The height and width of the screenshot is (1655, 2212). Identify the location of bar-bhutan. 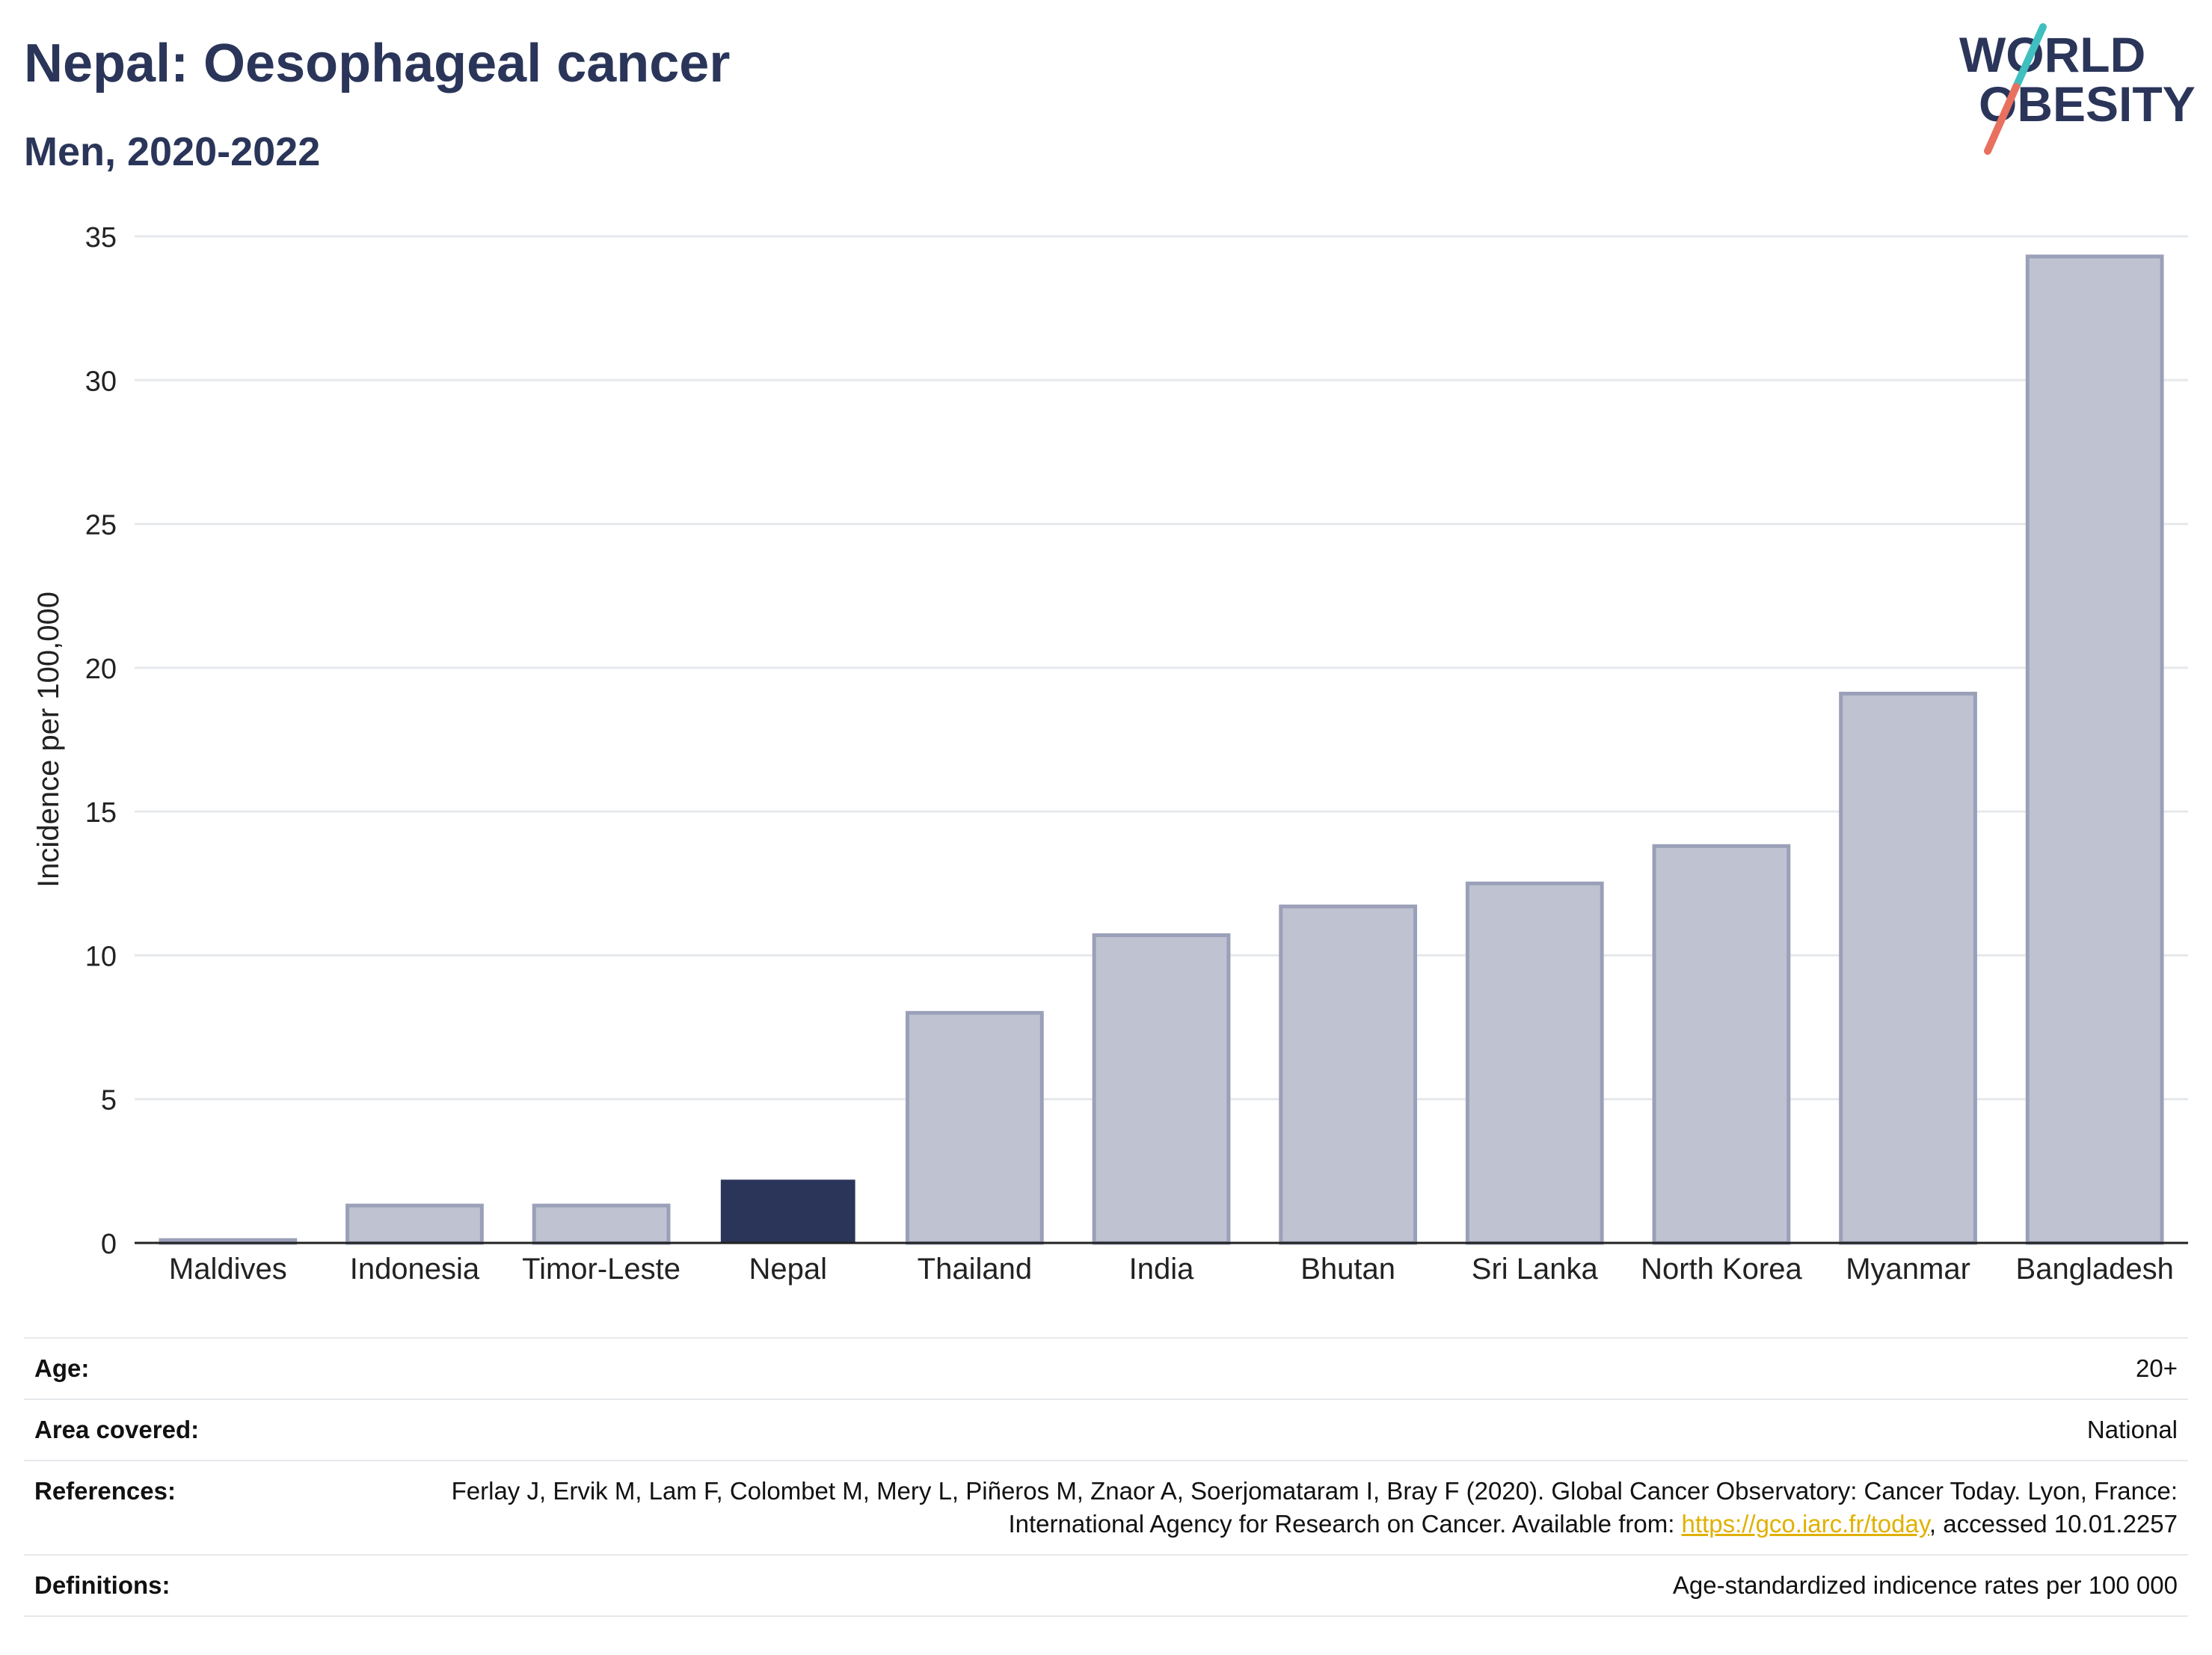
(1348, 1074).